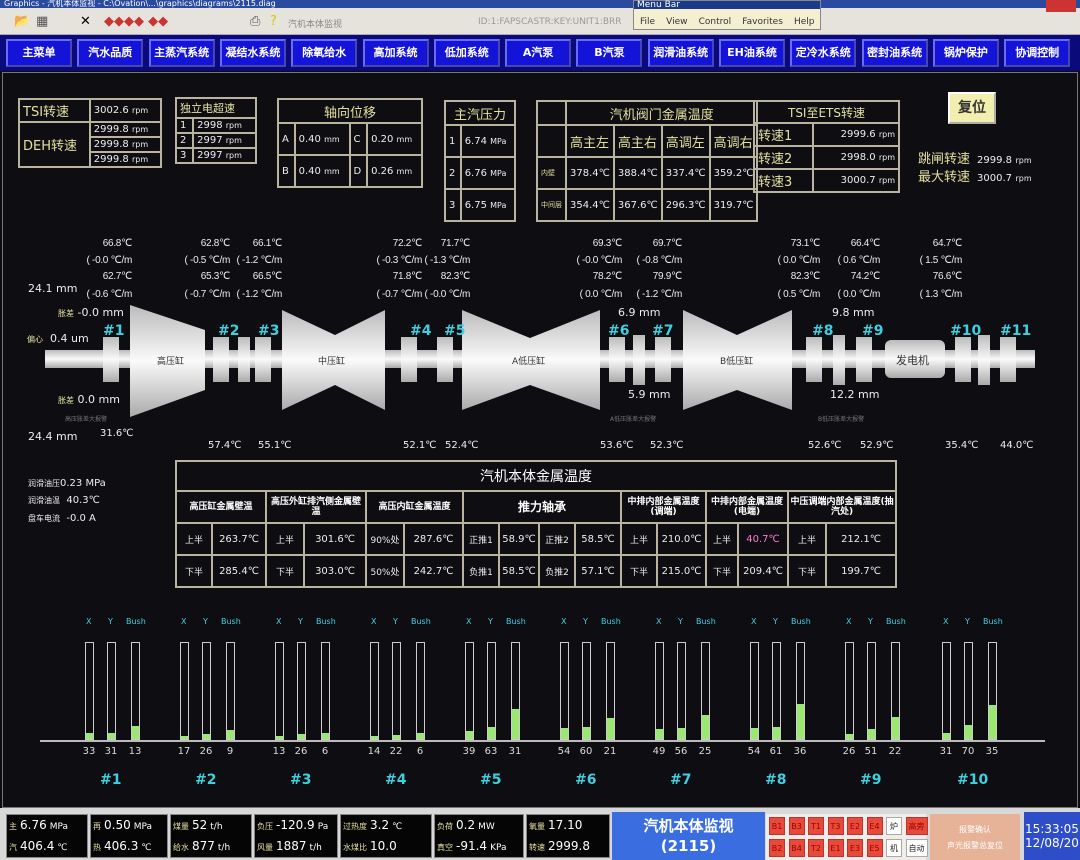 The height and width of the screenshot is (860, 1080). What do you see at coordinates (777, 848) in the screenshot?
I see `alarm-button: B2` at bounding box center [777, 848].